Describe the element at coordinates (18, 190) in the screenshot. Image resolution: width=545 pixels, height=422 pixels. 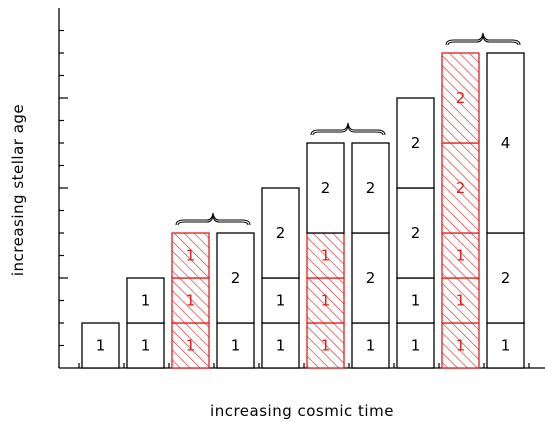
I see `y-axis-label: increasing stellar age` at that location.